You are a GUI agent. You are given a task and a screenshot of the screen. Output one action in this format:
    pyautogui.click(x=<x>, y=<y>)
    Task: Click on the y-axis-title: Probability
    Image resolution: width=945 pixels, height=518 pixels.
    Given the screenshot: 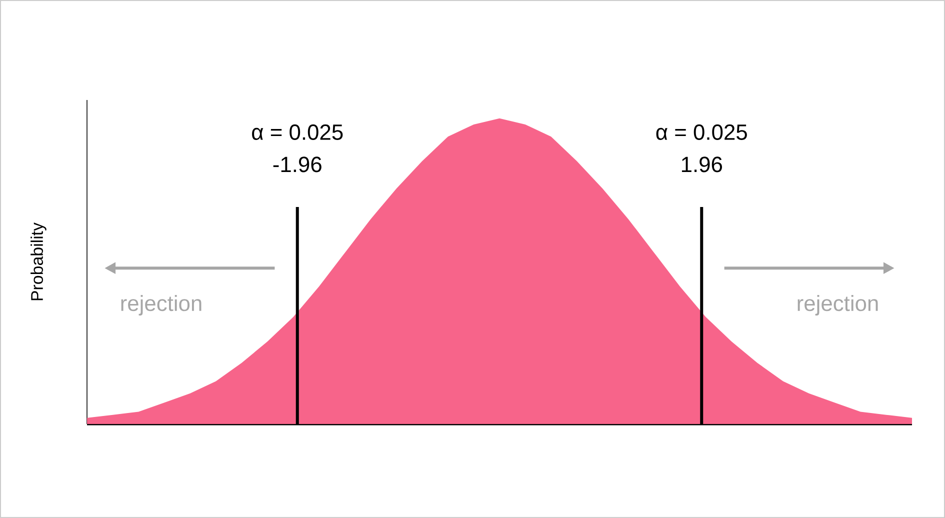 What is the action you would take?
    pyautogui.click(x=38, y=261)
    